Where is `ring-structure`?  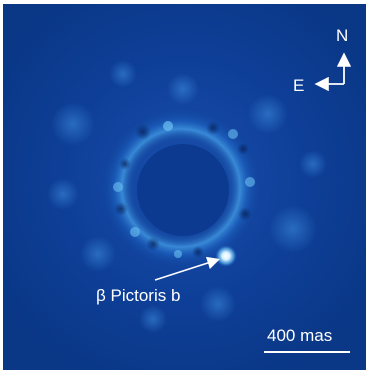 ring-structure is located at coordinates (184, 189).